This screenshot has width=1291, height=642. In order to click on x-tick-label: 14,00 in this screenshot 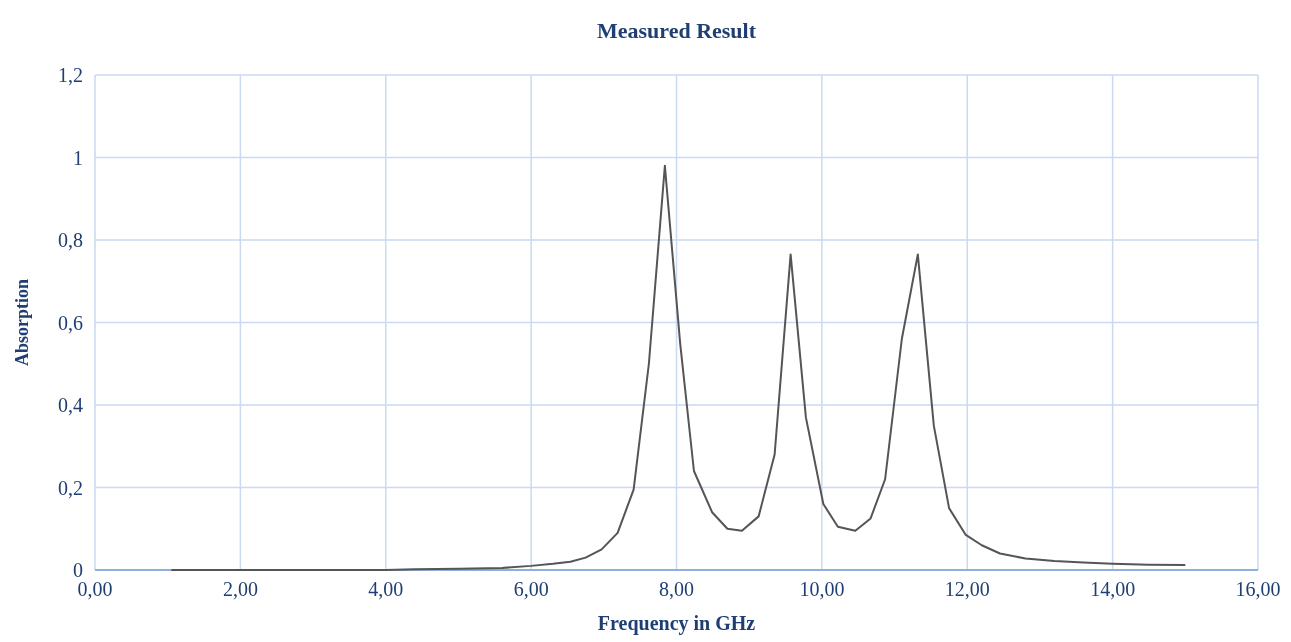, I will do `click(1113, 589)`.